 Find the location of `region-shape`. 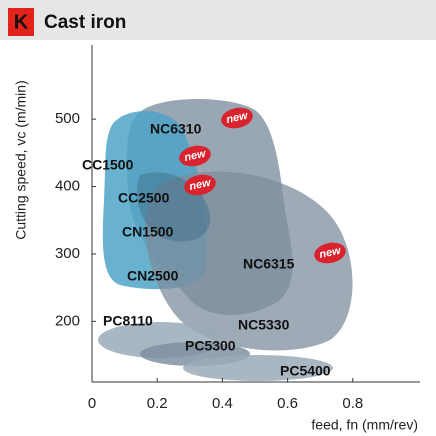

region-shape is located at coordinates (258, 368).